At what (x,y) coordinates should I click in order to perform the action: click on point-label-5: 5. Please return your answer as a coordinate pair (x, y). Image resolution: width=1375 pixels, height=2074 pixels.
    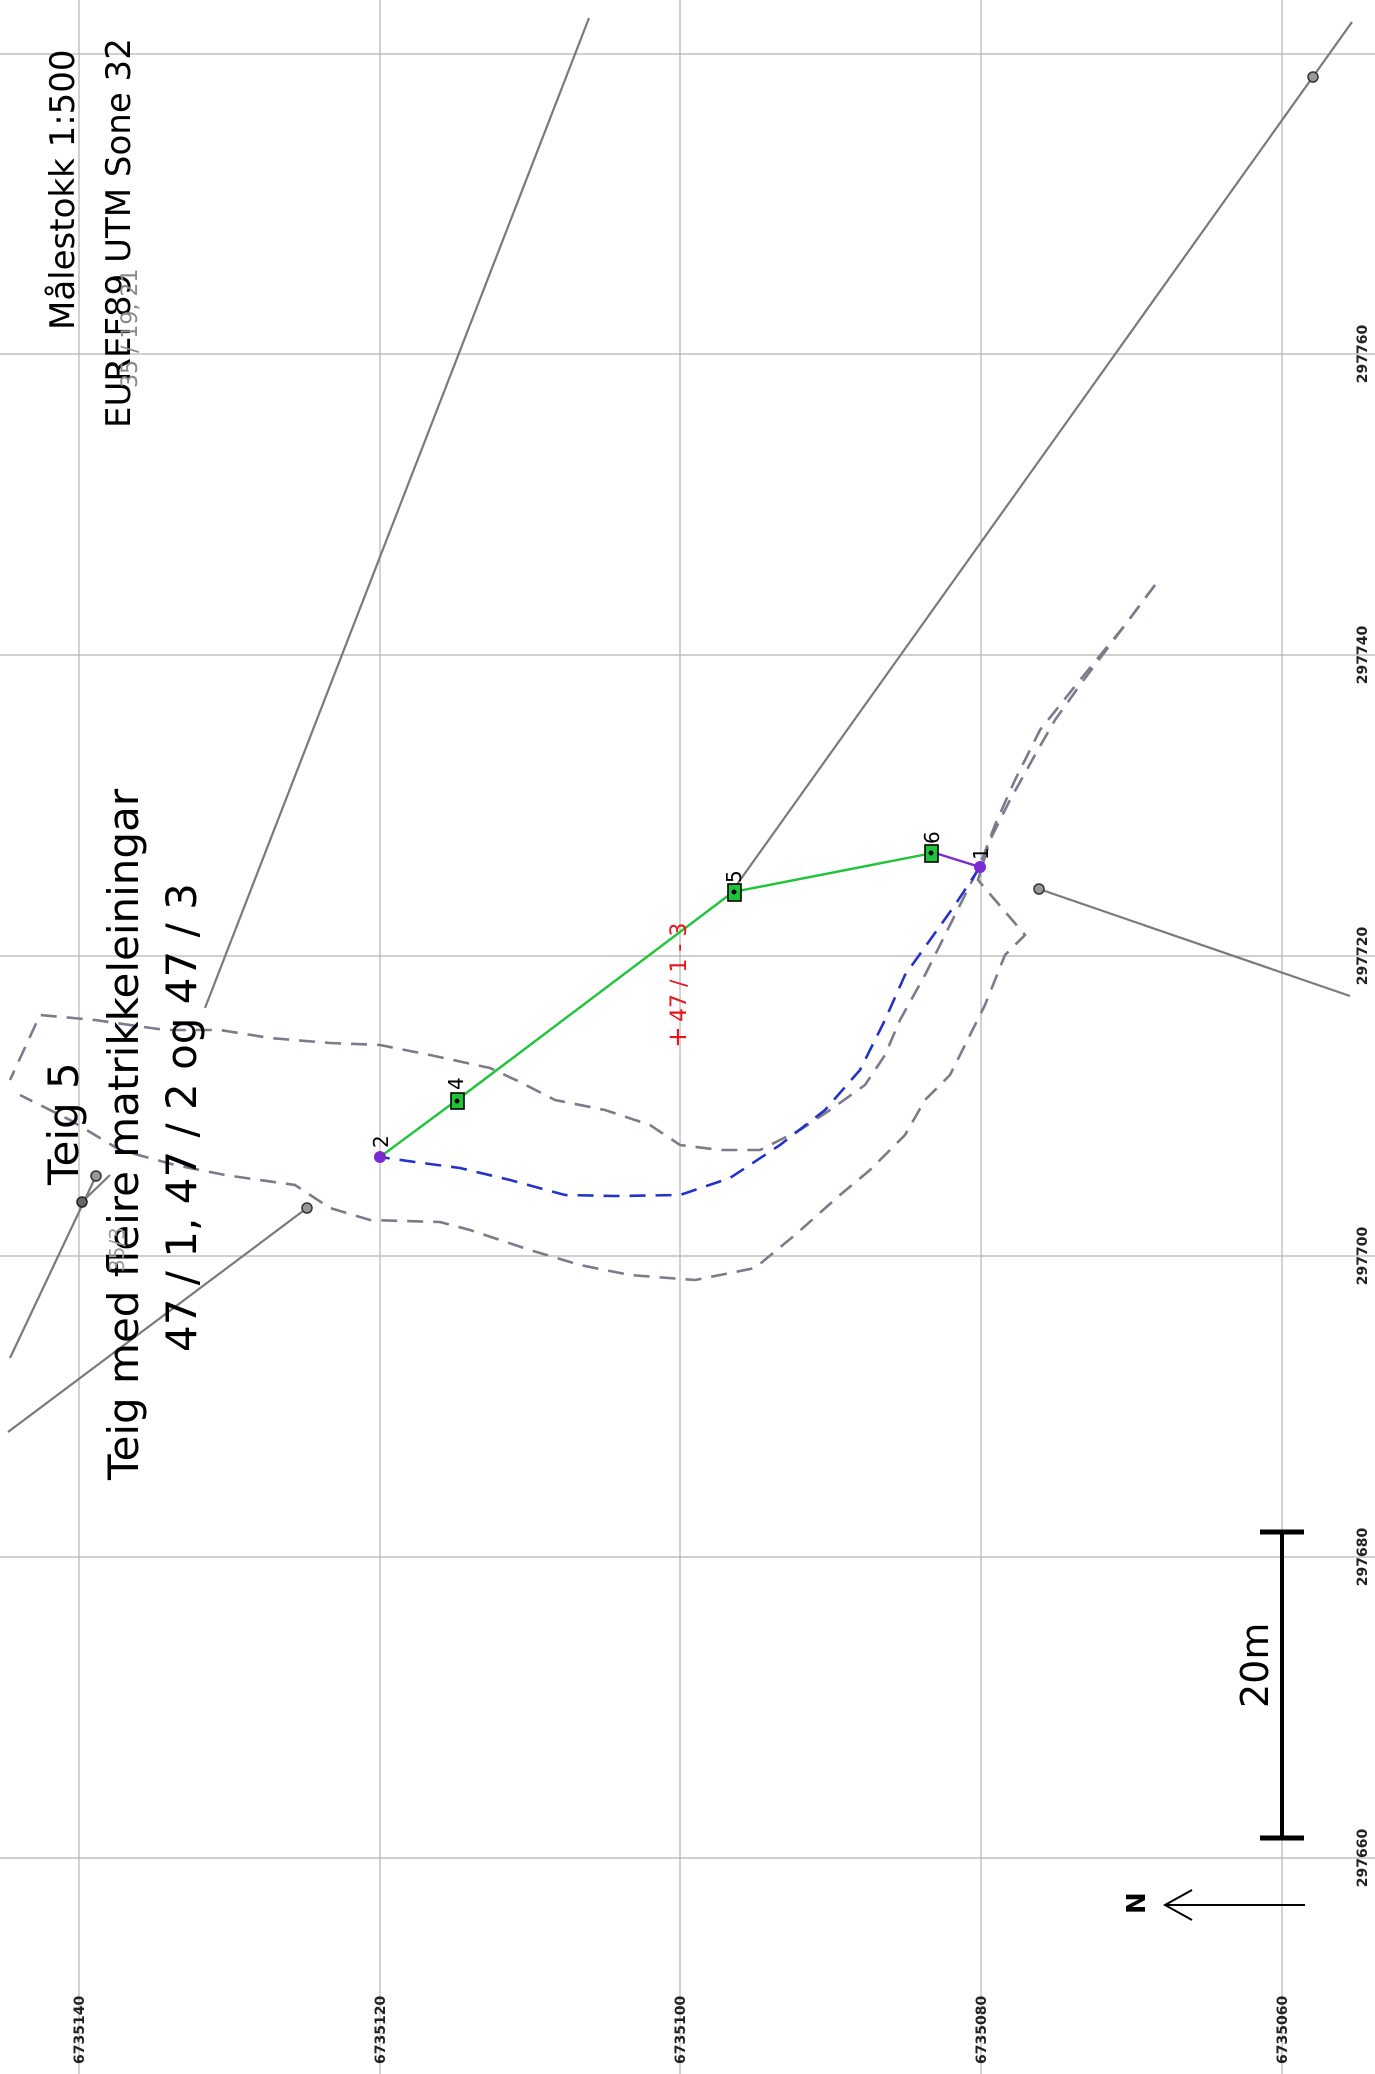
    Looking at the image, I should click on (734, 876).